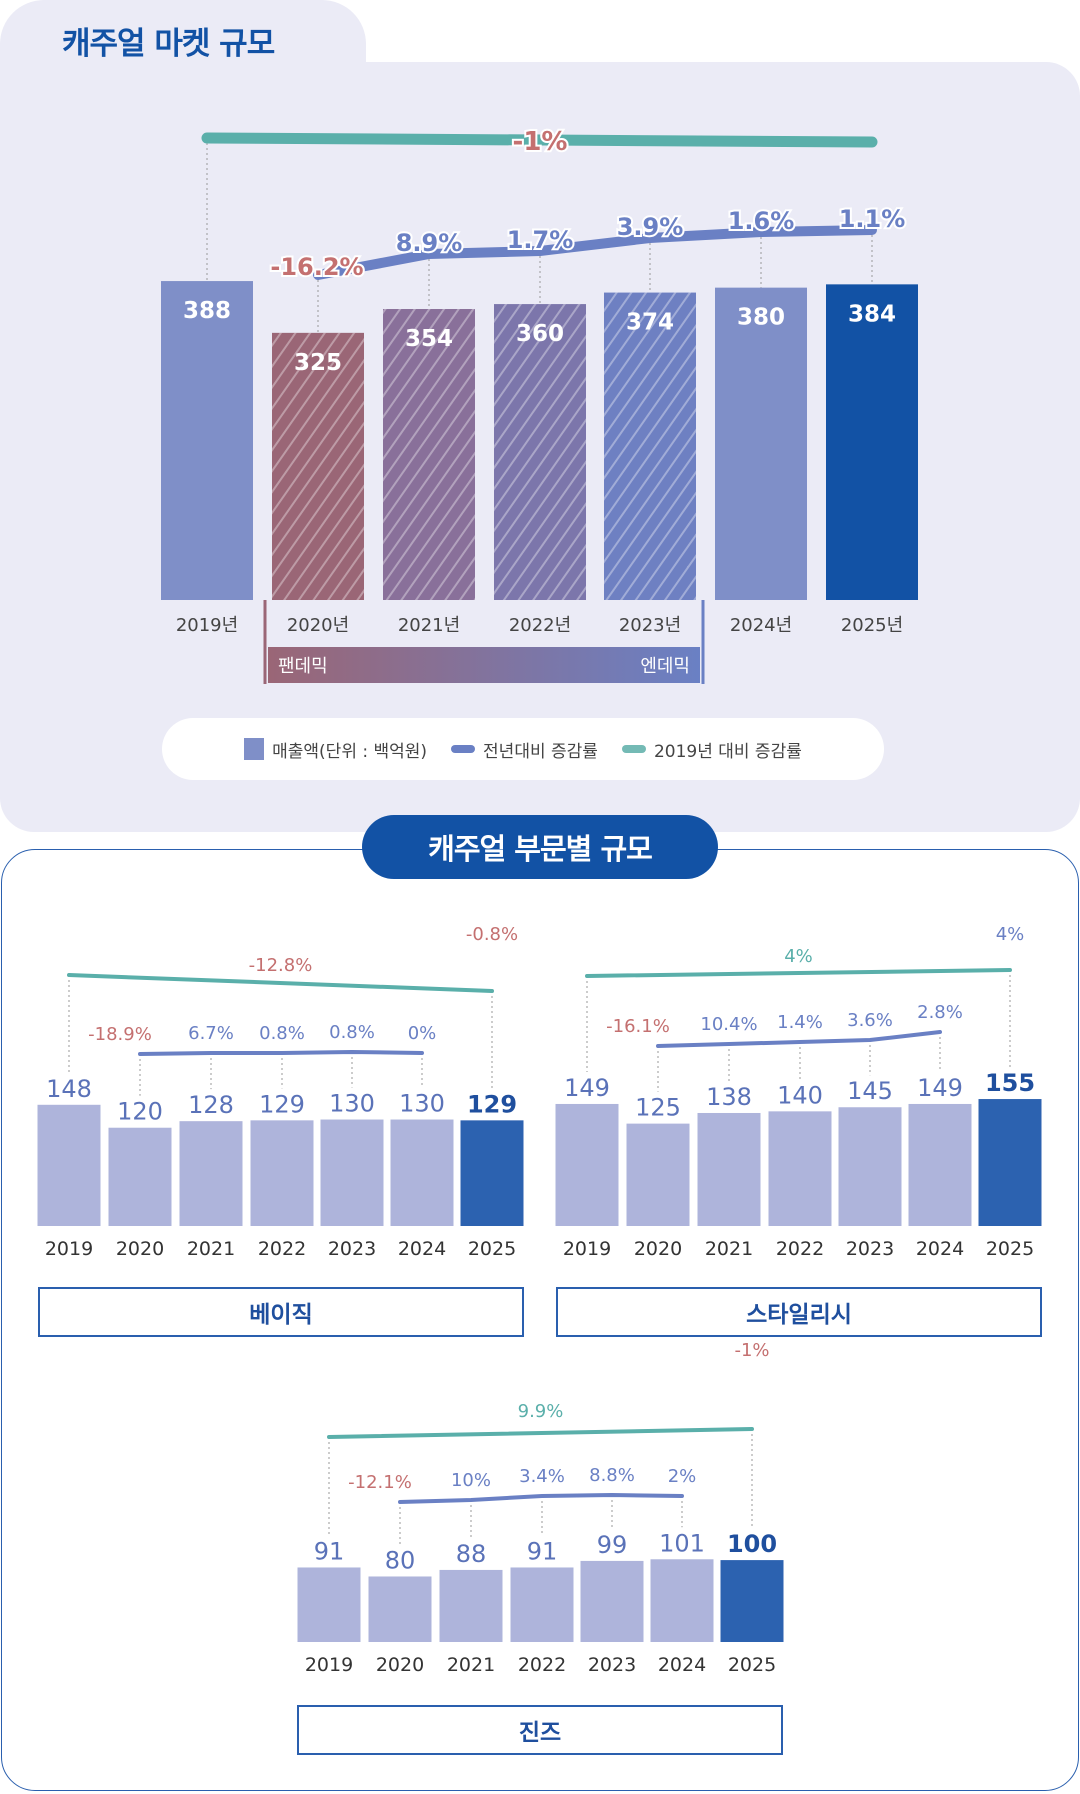 The width and height of the screenshot is (1080, 1794). Describe the element at coordinates (870, 1020) in the screenshot. I see `yoy-label: 3.6%` at that location.